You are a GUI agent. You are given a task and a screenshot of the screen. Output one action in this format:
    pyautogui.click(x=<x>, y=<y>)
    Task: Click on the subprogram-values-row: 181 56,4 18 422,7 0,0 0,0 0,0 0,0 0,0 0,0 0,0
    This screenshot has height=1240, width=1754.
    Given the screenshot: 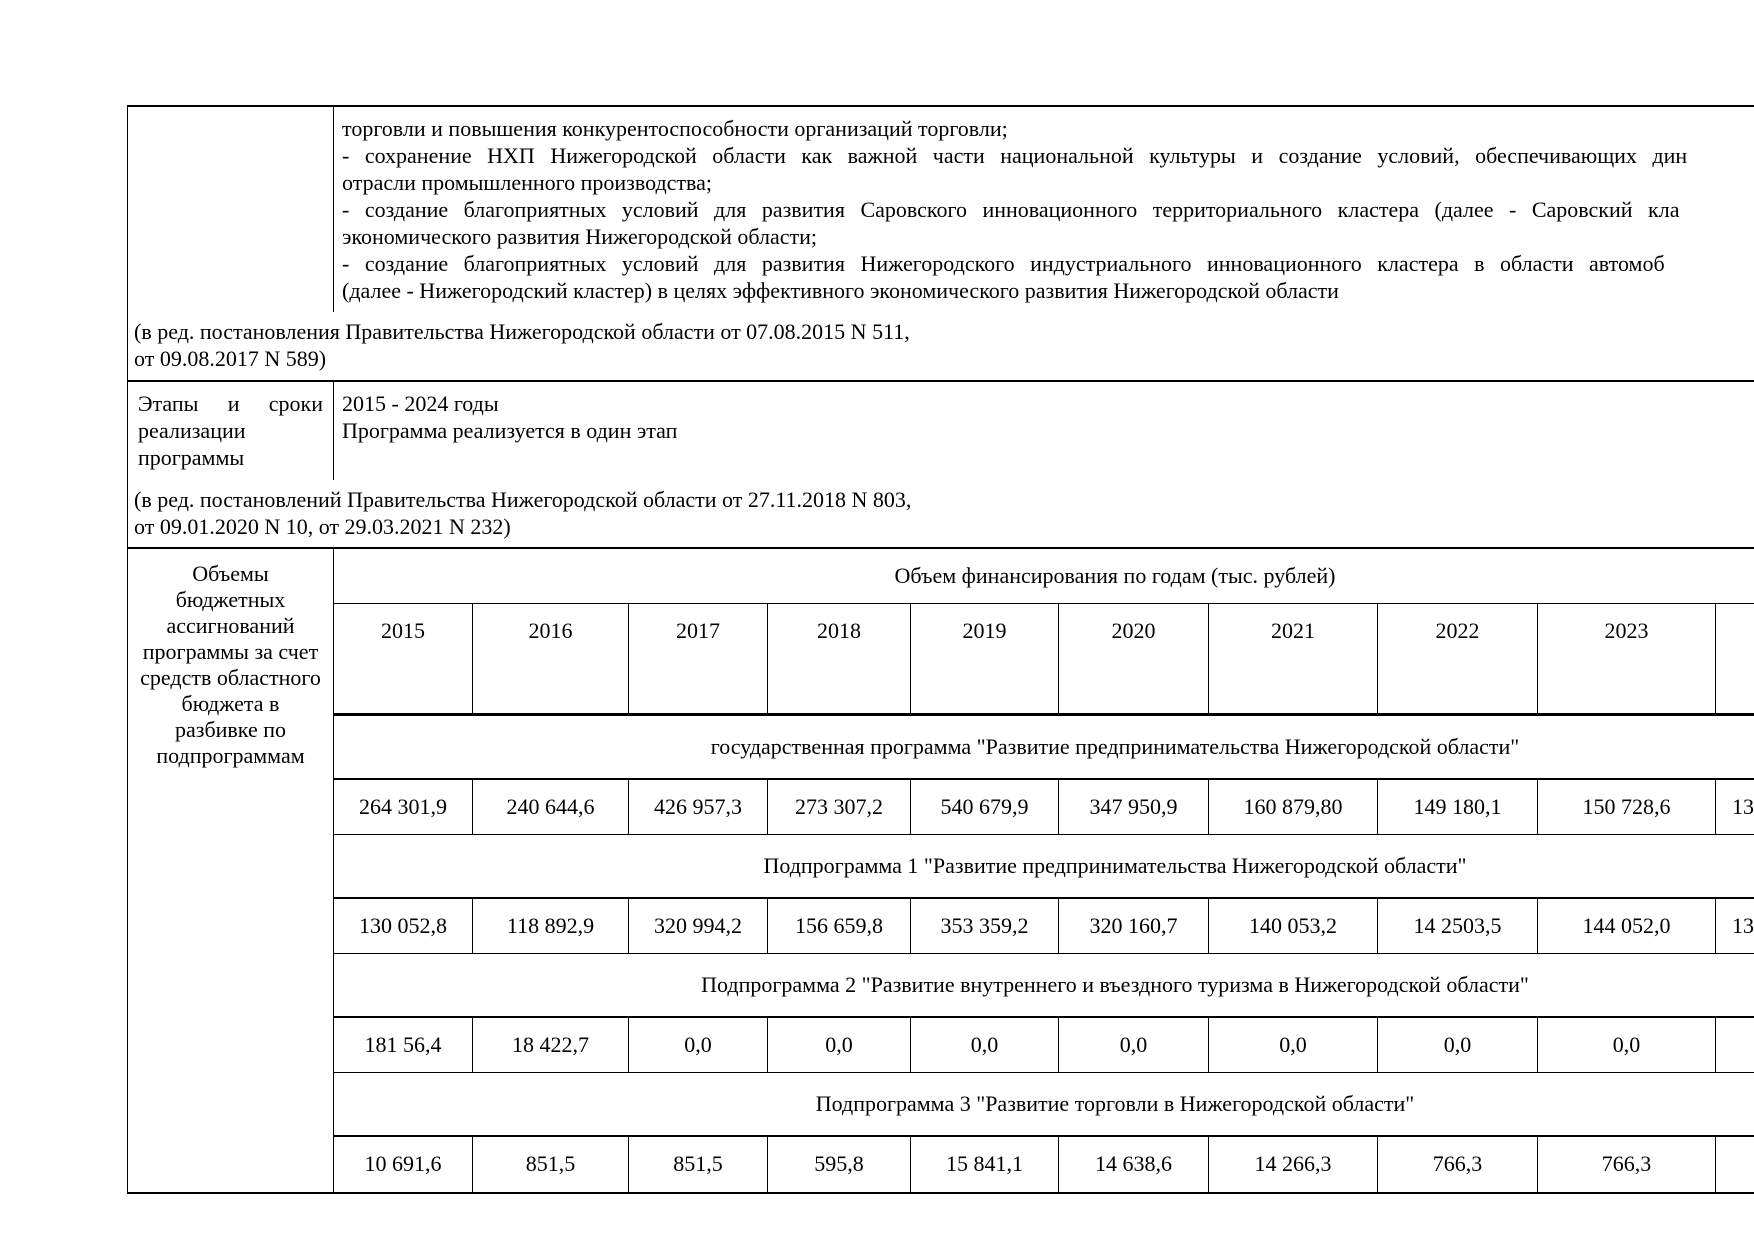 What is the action you would take?
    pyautogui.click(x=1044, y=1045)
    